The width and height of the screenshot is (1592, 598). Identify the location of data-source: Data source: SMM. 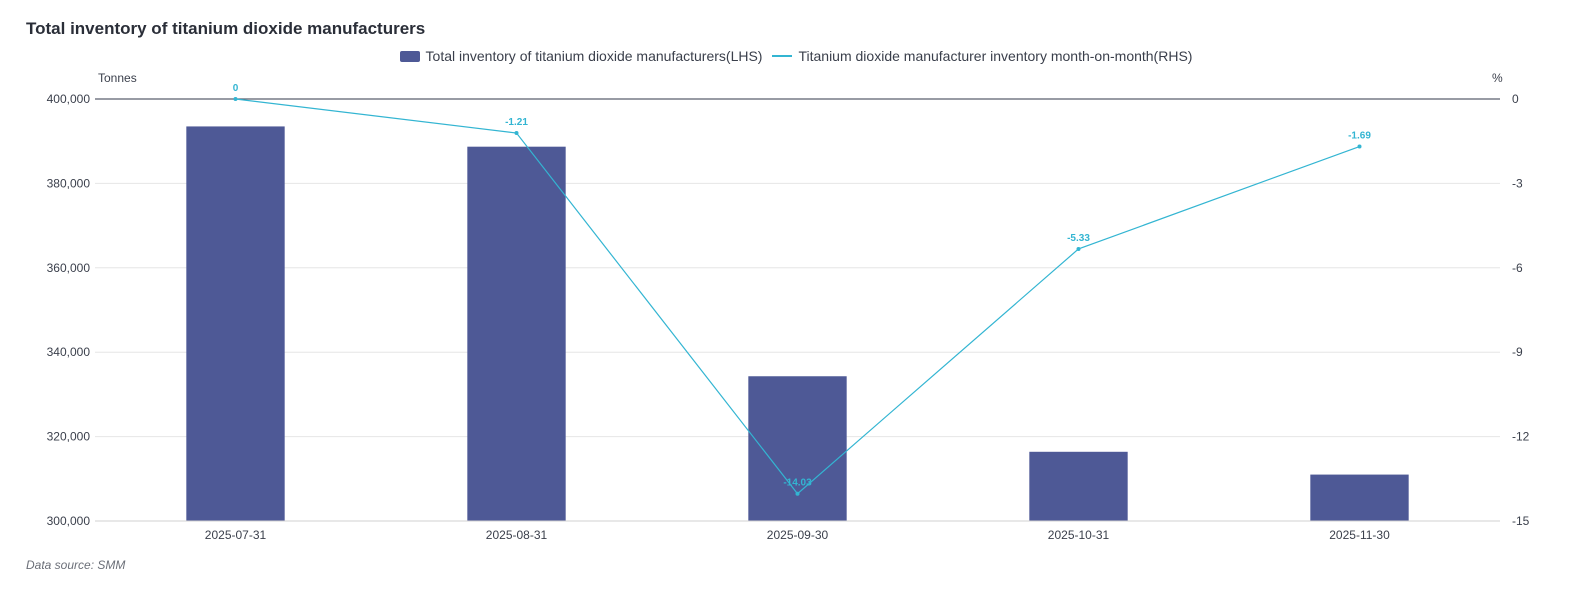
(76, 565).